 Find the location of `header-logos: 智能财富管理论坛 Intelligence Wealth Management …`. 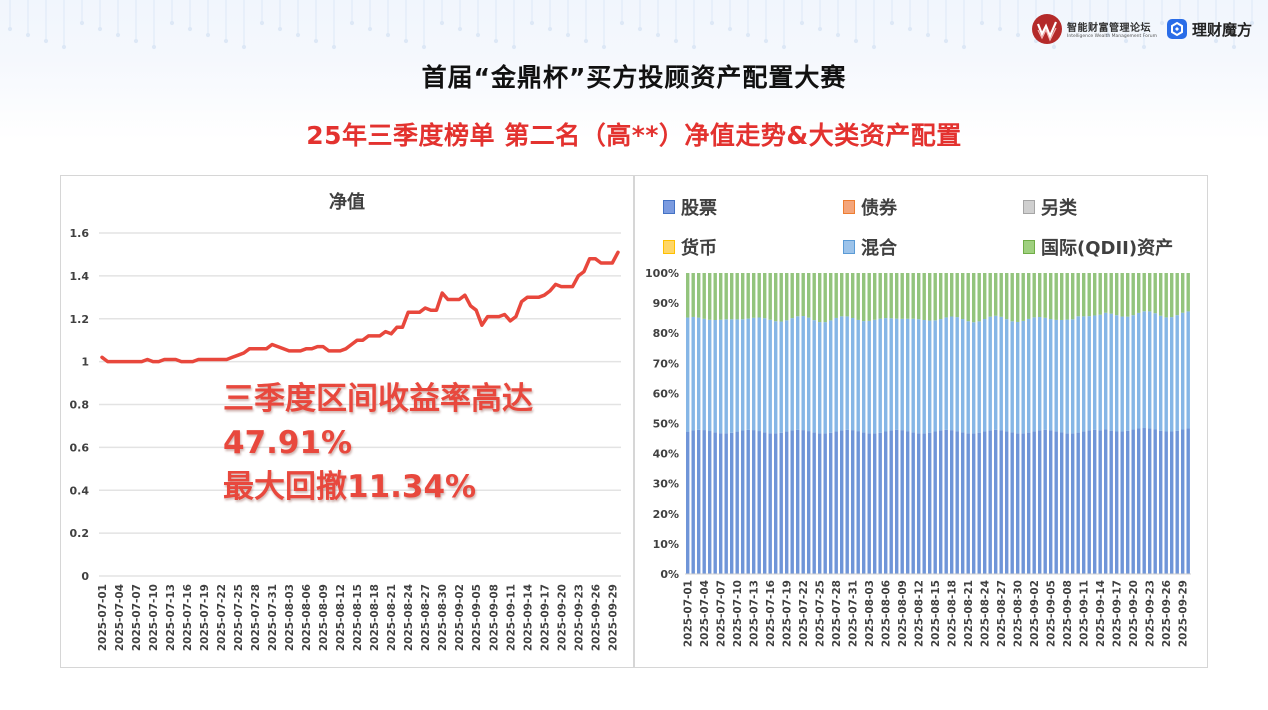

header-logos: 智能财富管理论坛 Intelligence Wealth Management … is located at coordinates (1142, 29).